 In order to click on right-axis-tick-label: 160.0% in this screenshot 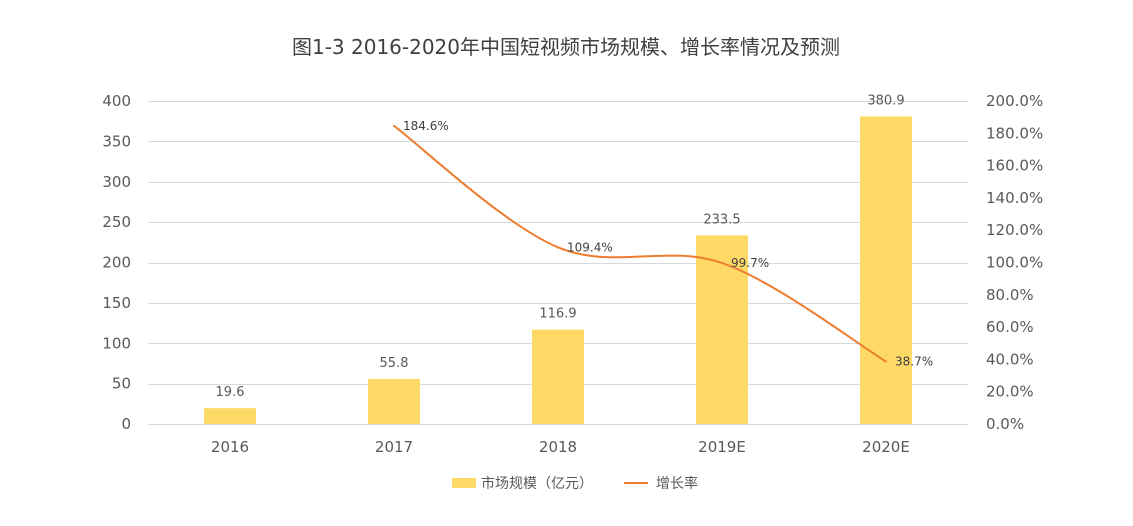, I will do `click(1014, 166)`.